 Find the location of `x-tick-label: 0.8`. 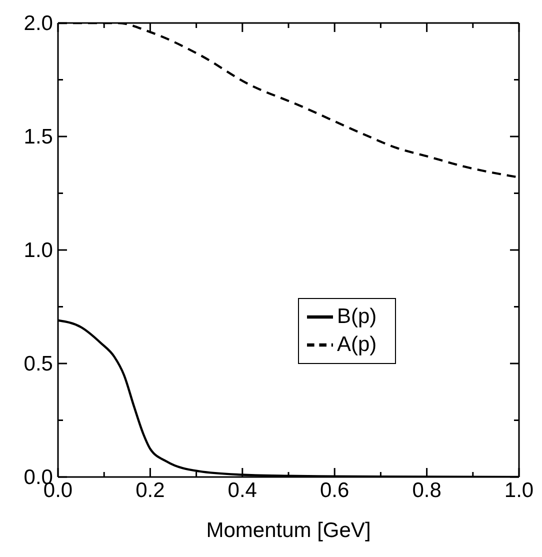

x-tick-label: 0.8 is located at coordinates (427, 490).